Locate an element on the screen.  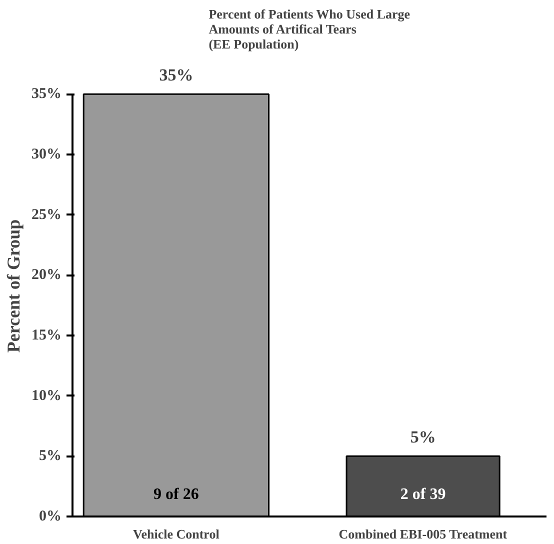
y-tick-label: 20% is located at coordinates (47, 275).